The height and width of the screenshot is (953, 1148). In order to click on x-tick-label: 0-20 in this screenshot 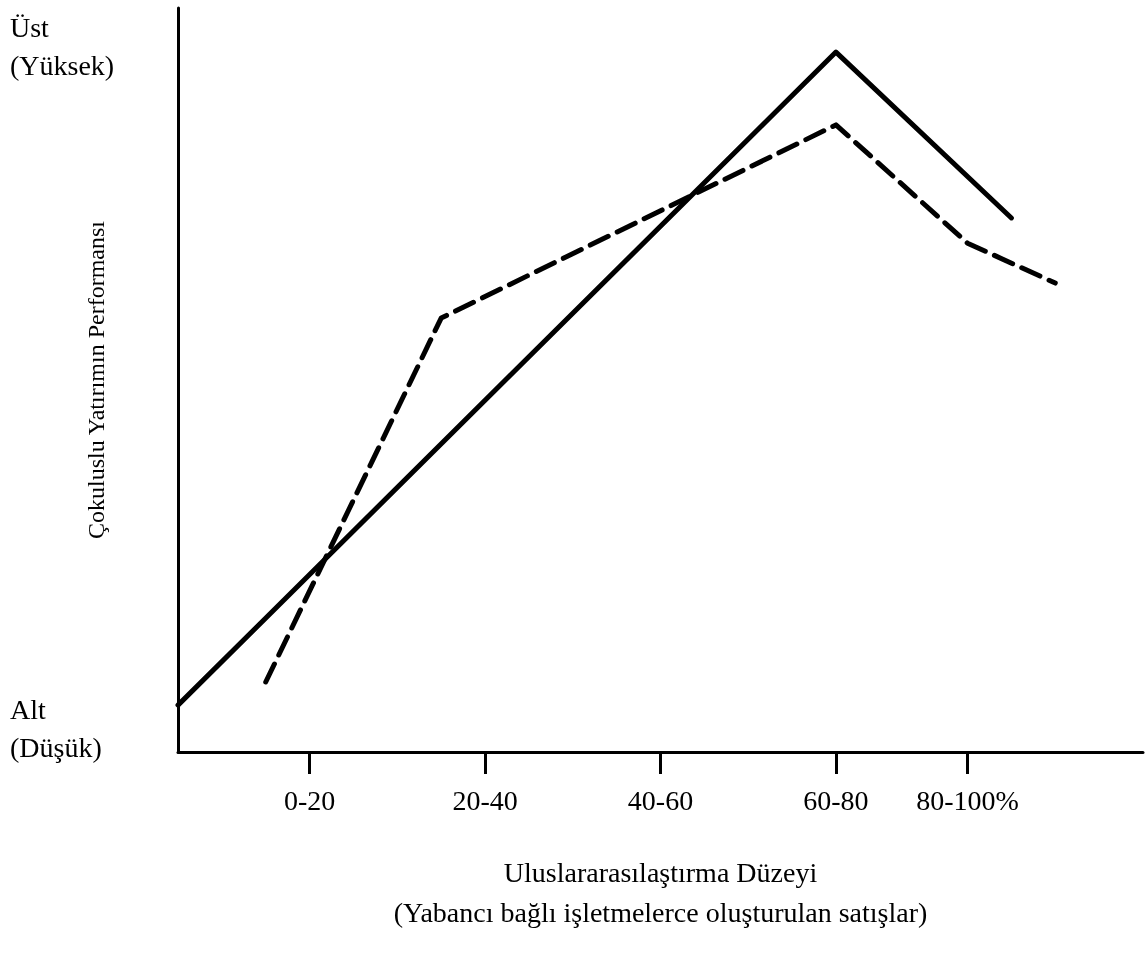, I will do `click(309, 800)`.